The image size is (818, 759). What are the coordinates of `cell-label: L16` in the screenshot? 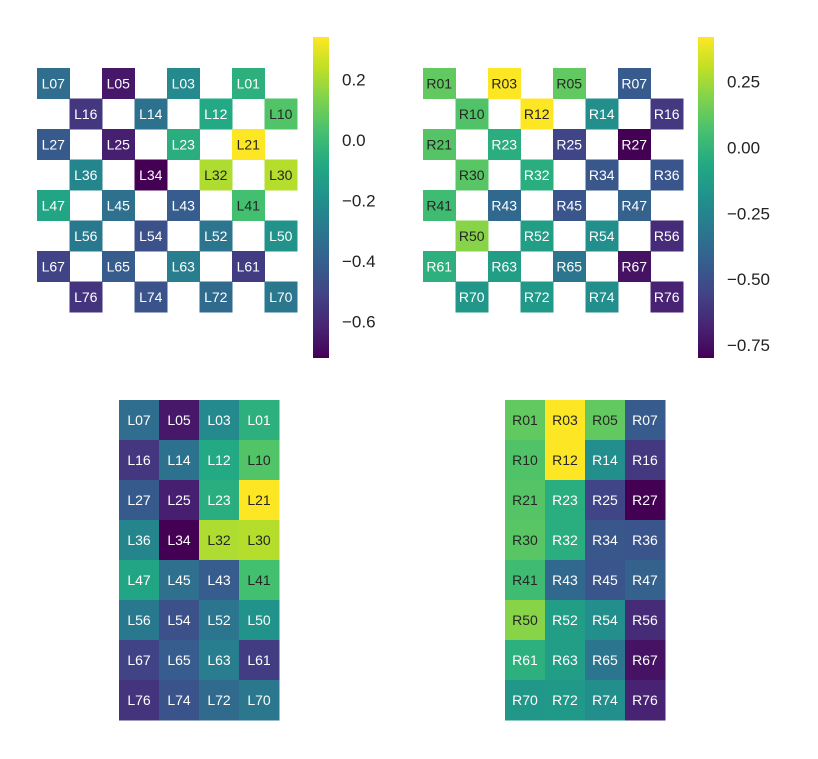 It's located at (139, 460).